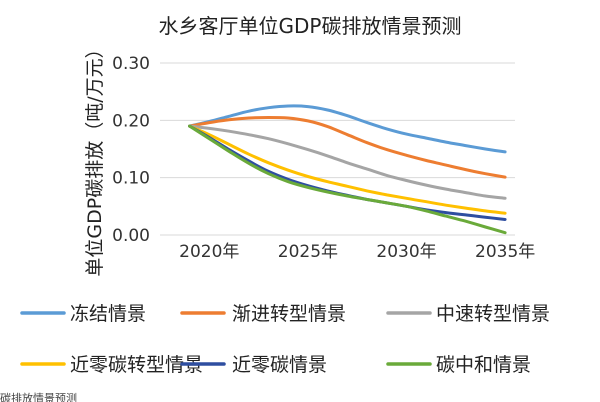 The image size is (600, 402). Describe the element at coordinates (483, 365) in the screenshot. I see `legend-label: 碳中和情景` at that location.